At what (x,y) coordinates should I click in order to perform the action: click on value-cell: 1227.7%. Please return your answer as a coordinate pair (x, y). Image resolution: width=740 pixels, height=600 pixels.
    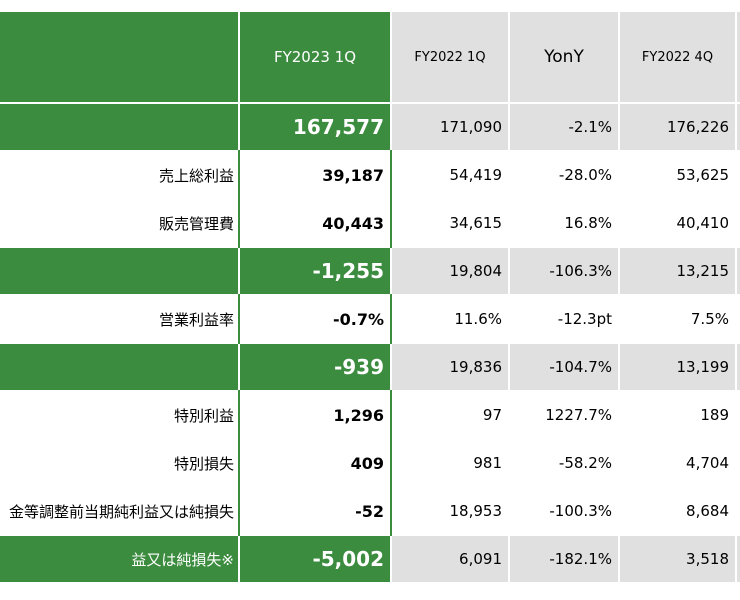
    Looking at the image, I should click on (564, 415).